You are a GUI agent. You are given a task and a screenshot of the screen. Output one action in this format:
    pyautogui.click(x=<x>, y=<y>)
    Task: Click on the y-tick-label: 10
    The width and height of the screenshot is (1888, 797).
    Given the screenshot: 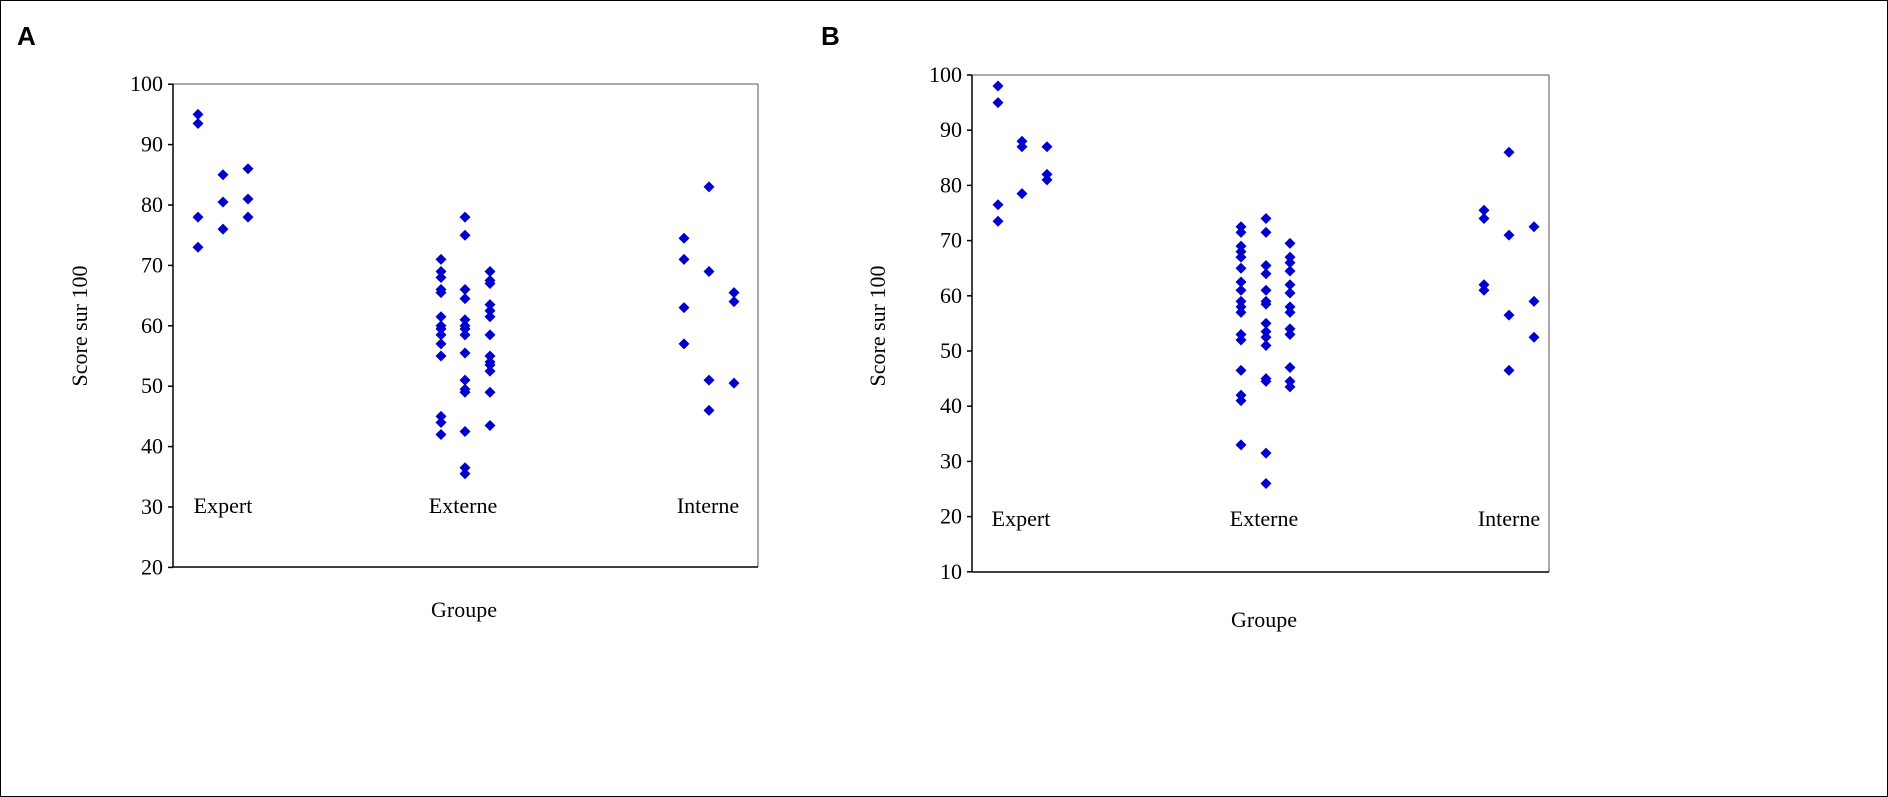 What is the action you would take?
    pyautogui.click(x=951, y=571)
    